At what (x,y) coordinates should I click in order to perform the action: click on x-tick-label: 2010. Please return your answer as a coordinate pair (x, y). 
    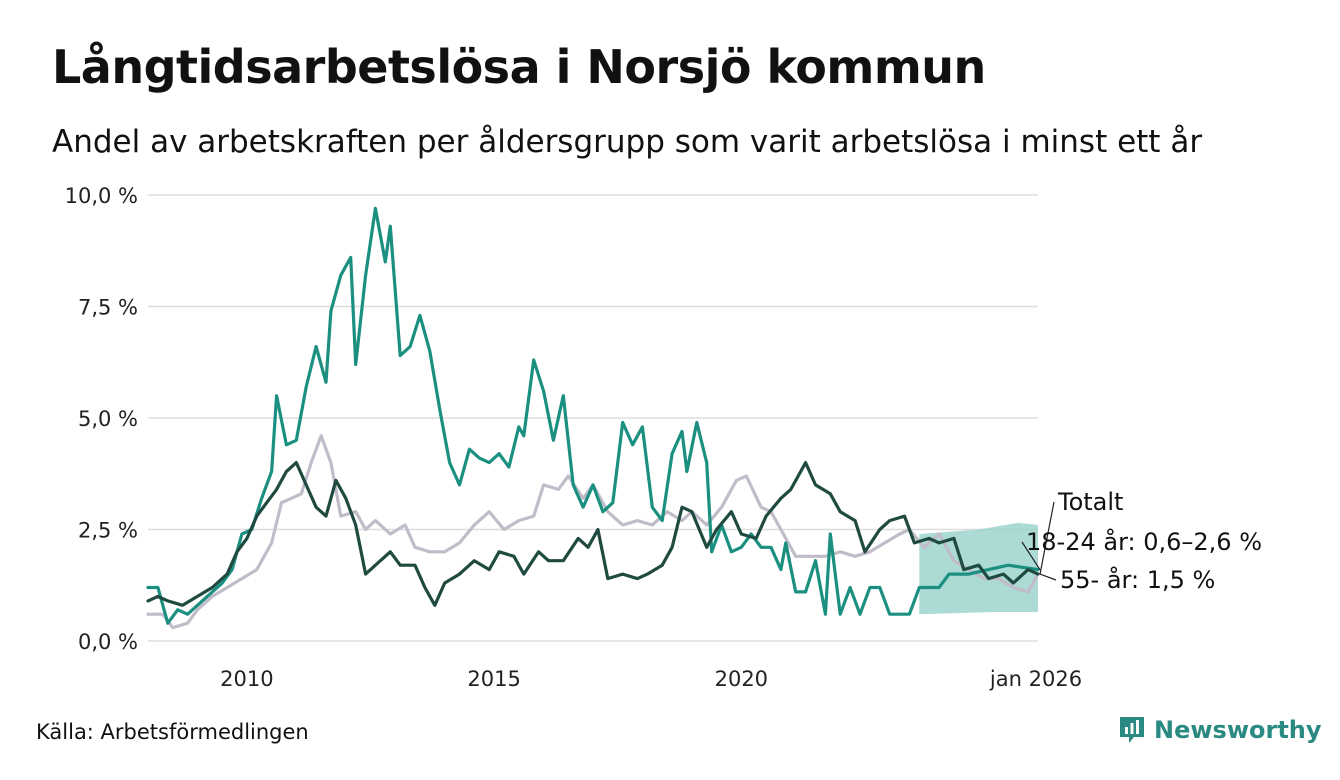
    Looking at the image, I should click on (246, 679).